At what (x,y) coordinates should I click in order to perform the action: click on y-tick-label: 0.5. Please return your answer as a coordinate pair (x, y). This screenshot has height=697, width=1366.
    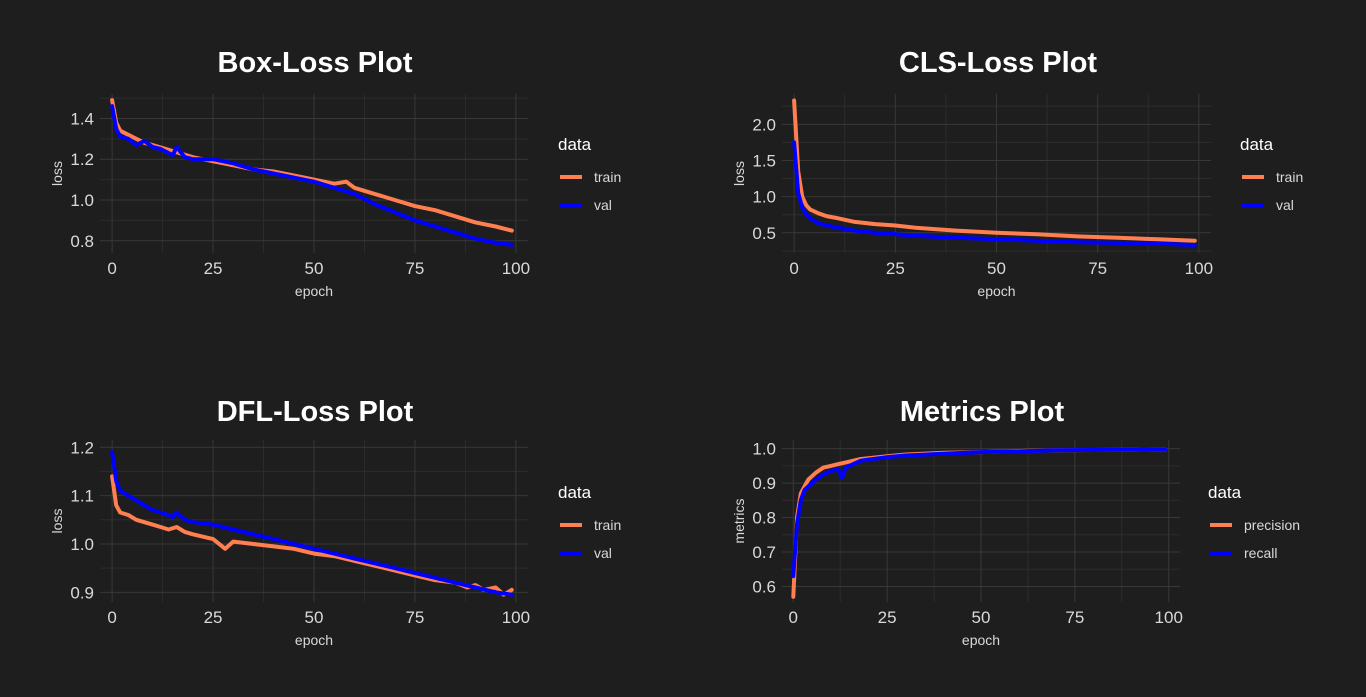
    Looking at the image, I should click on (764, 233).